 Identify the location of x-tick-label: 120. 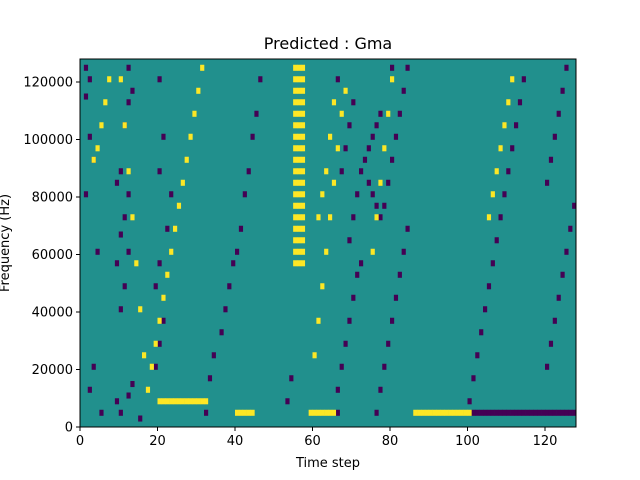
(545, 441).